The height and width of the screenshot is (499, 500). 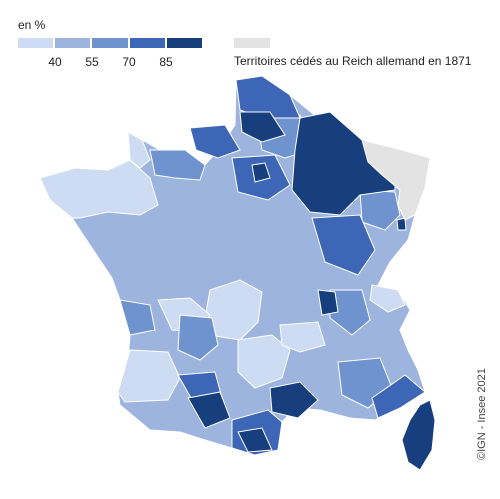 What do you see at coordinates (343, 163) in the screenshot?
I see `region-northeast-very-strong` at bounding box center [343, 163].